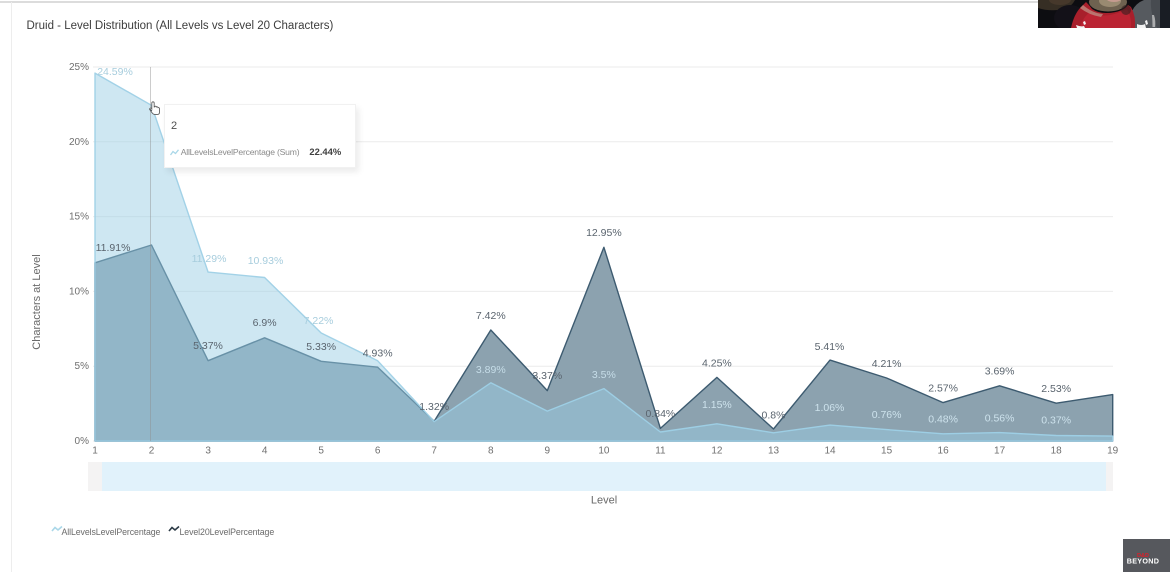  What do you see at coordinates (321, 347) in the screenshot?
I see `svg-text: 5.33%` at bounding box center [321, 347].